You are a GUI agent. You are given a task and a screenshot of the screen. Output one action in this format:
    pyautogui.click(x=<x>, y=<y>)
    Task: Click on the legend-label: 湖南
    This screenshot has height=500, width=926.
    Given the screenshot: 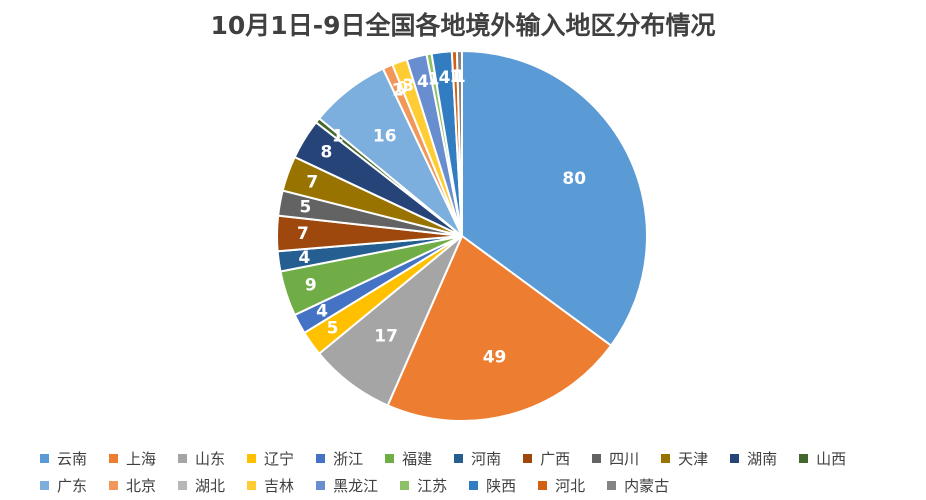 What is the action you would take?
    pyautogui.click(x=762, y=459)
    